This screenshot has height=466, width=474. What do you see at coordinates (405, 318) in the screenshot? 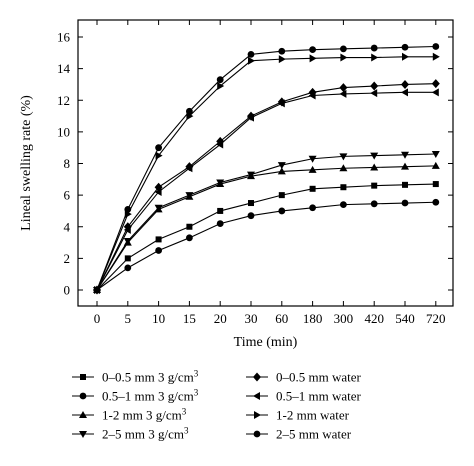
I see `x-tick-label: 540` at bounding box center [405, 318].